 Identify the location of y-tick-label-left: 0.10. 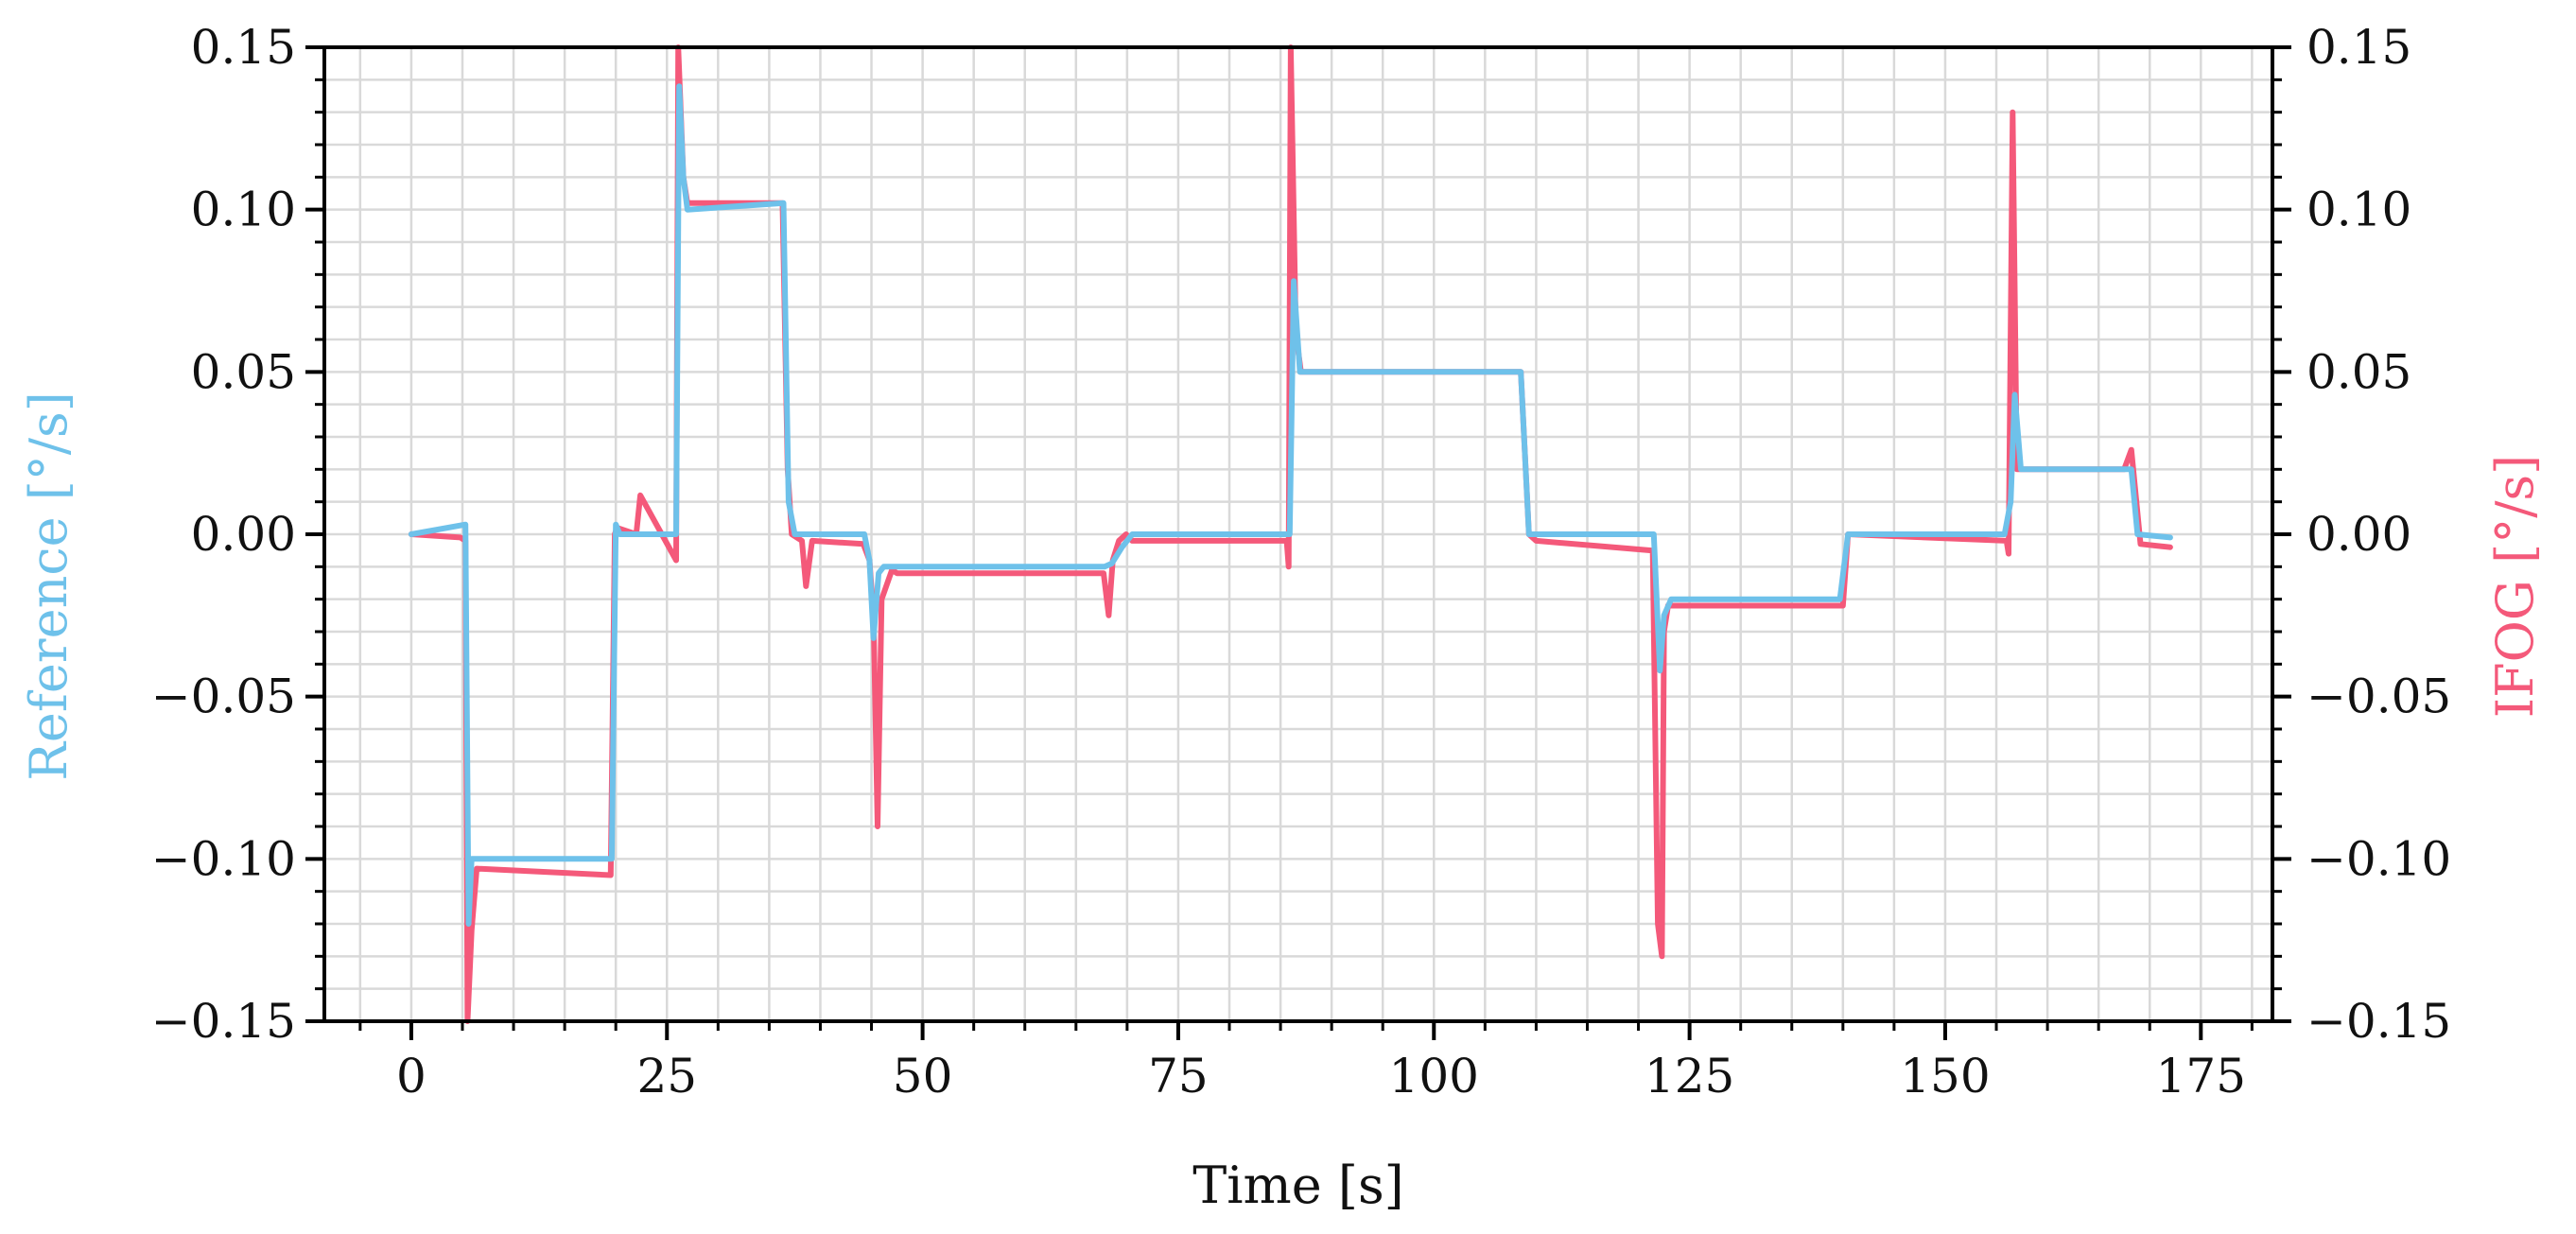
(243, 210).